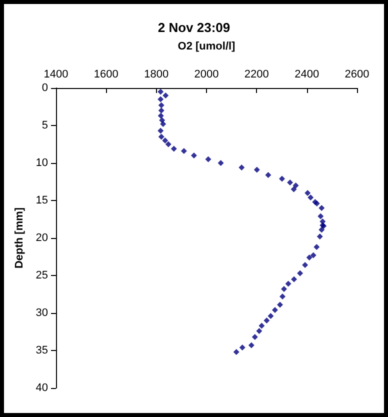 This screenshot has height=417, width=388. I want to click on x-tick-label: 1800, so click(156, 74).